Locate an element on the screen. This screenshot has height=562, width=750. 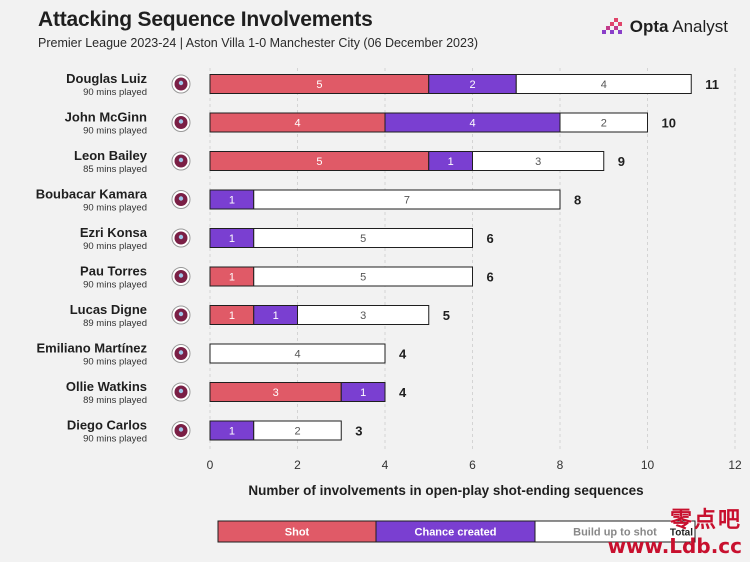
x-tick-label: 6 is located at coordinates (472, 465).